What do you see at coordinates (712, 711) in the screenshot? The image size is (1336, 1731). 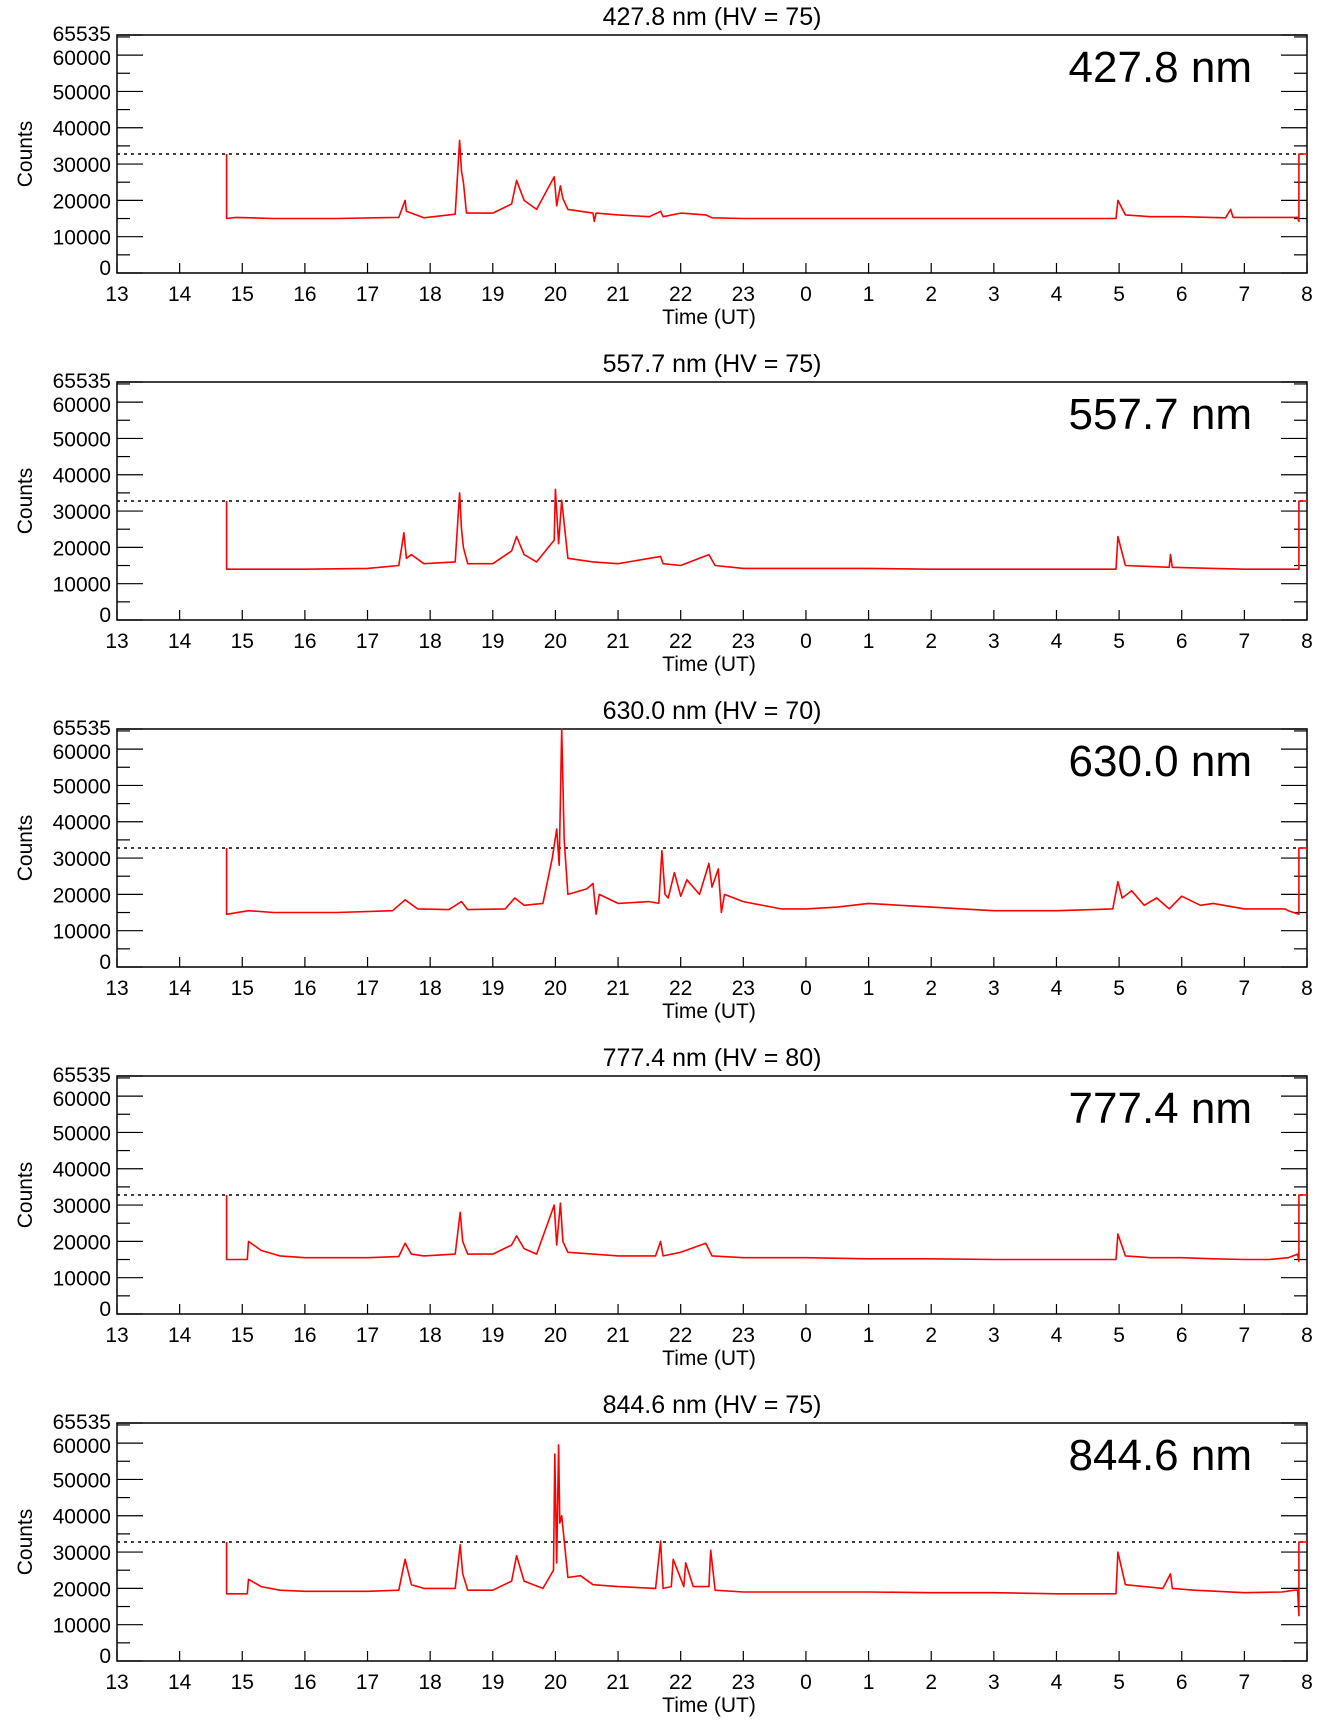 I see `chart-title: 630.0 nm (HV = 70)` at bounding box center [712, 711].